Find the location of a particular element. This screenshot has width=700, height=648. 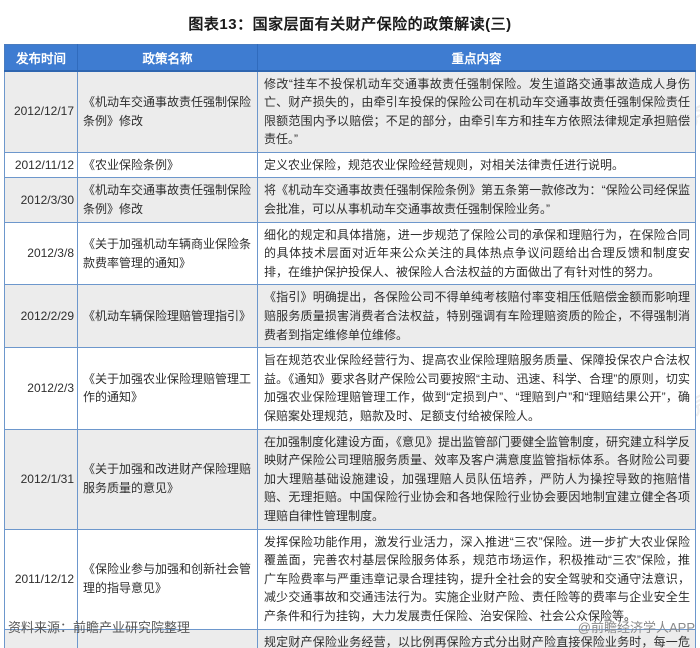

policy-date: 2012/11/12 is located at coordinates (41, 165).